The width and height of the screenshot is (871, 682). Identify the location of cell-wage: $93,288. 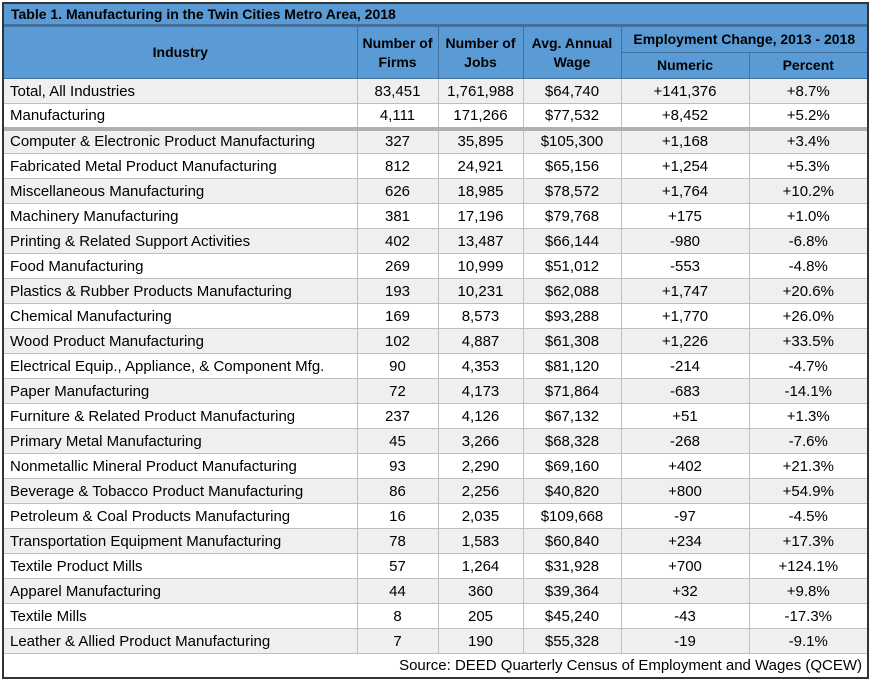
(572, 316).